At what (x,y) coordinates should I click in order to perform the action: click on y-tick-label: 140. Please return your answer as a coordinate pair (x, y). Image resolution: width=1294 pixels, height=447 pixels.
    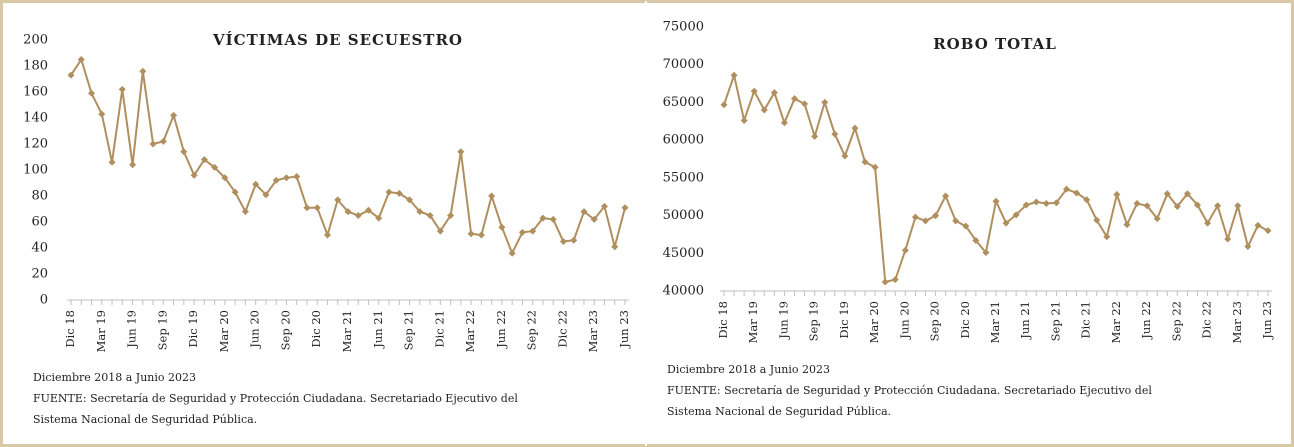
    Looking at the image, I should click on (35, 118).